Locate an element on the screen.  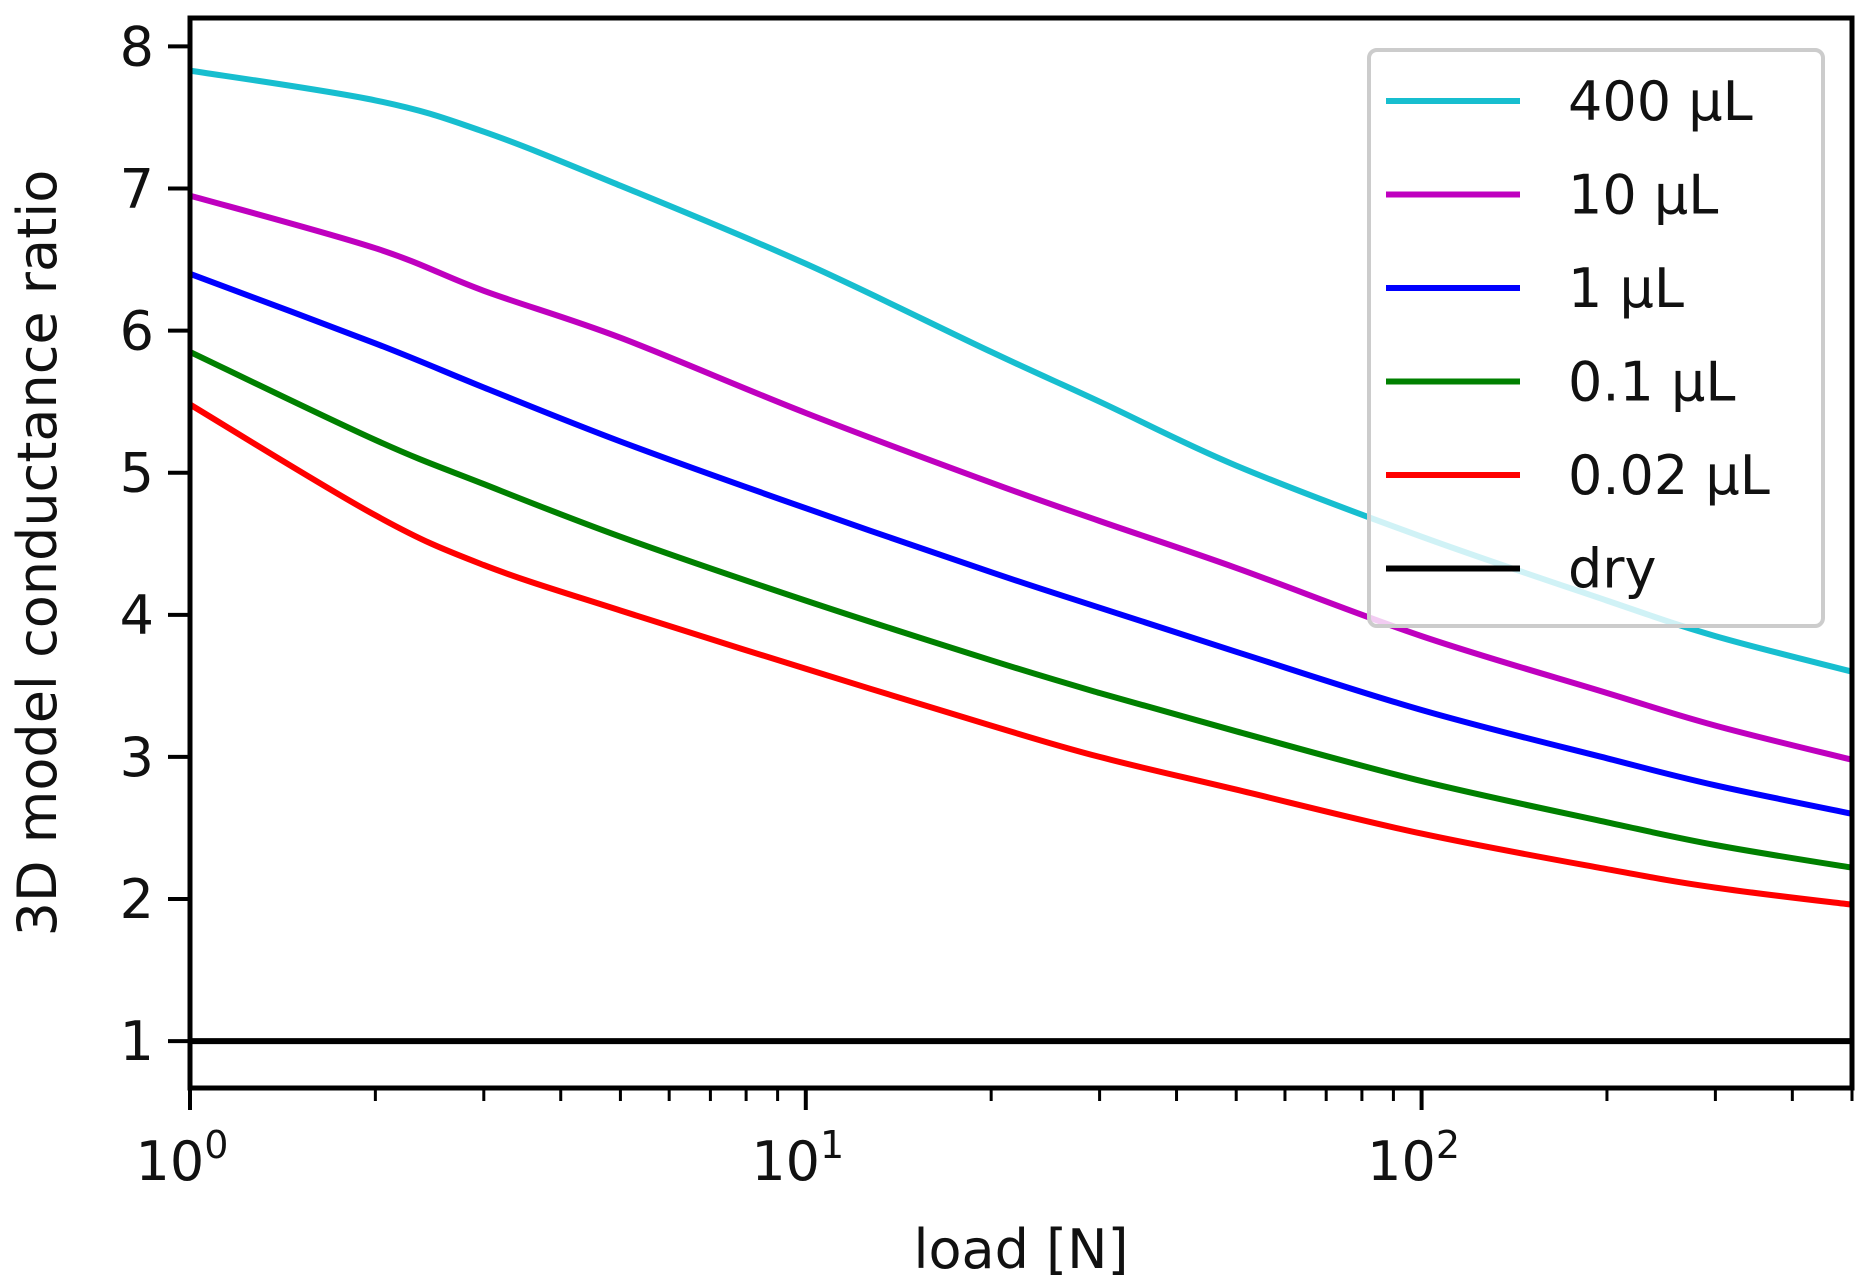
legend-items: 400 μL 10 μL 1 μL 0.1 μL 0.02 μL dry is located at coordinates (1578, 335).